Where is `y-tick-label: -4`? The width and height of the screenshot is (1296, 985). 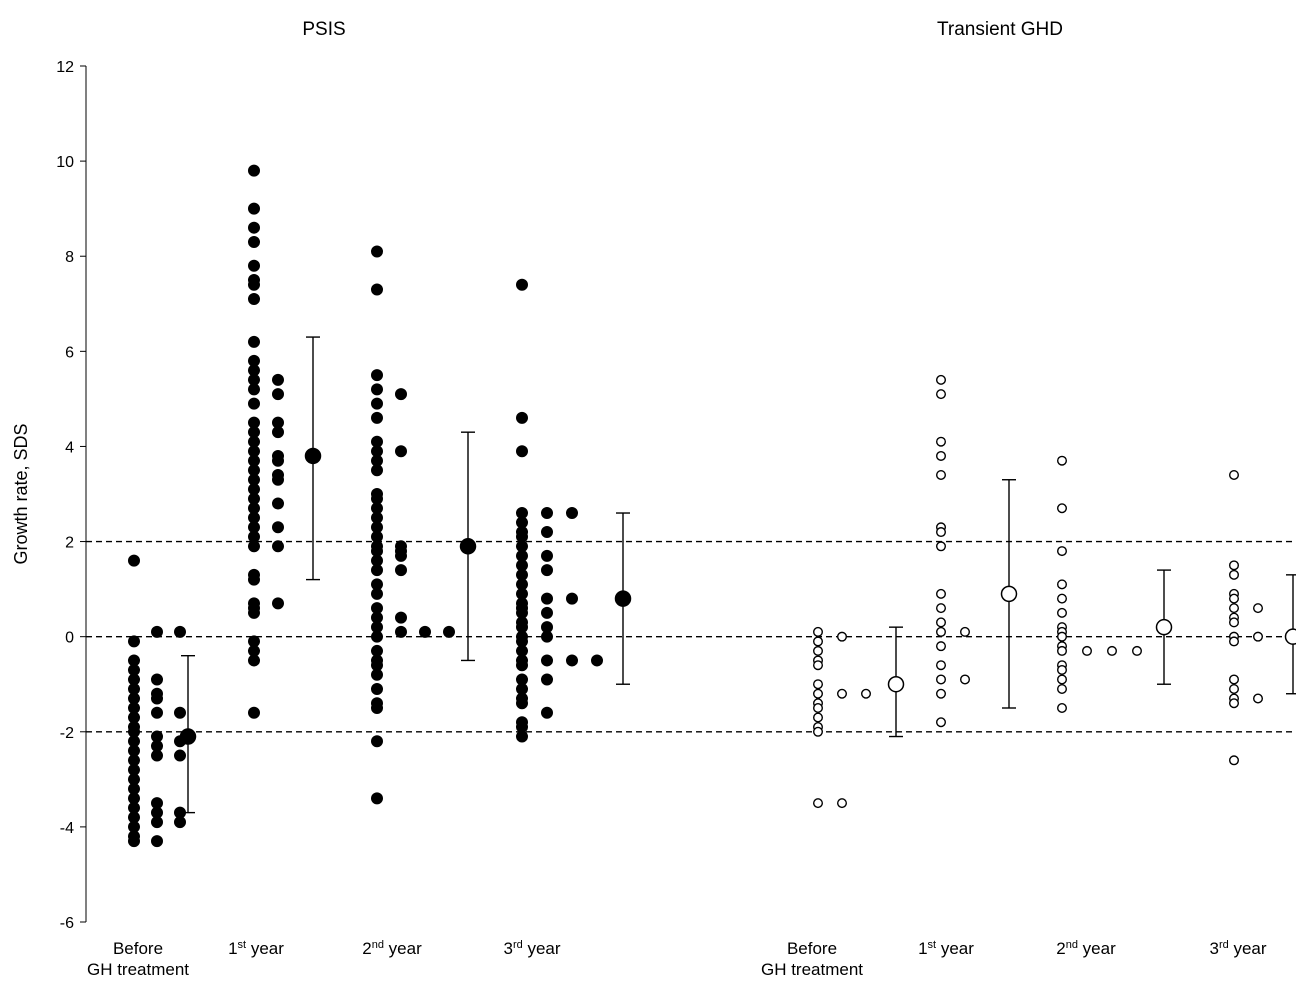
y-tick-label: -4 is located at coordinates (67, 828).